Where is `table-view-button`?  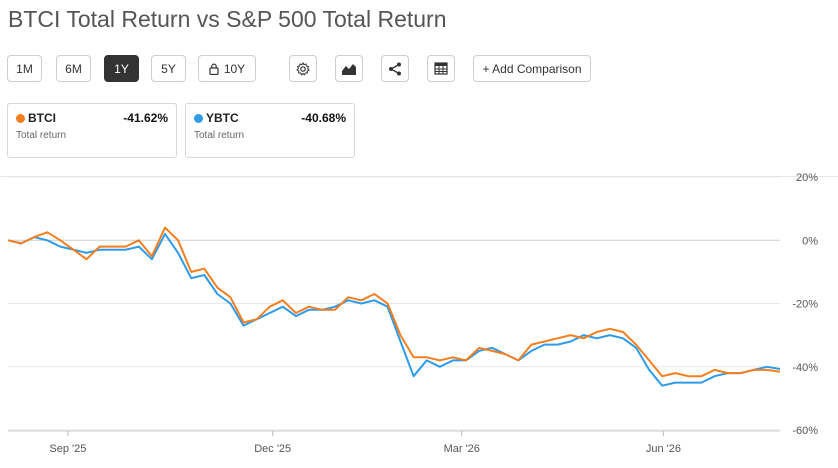 table-view-button is located at coordinates (441, 68).